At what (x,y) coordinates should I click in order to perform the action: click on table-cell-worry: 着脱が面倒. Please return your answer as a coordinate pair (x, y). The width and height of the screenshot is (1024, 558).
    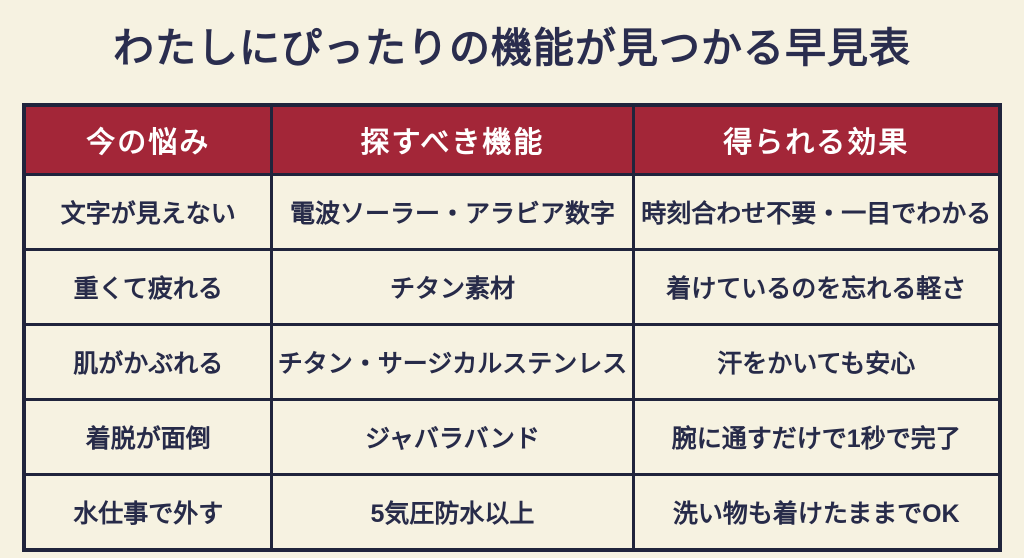
    Looking at the image, I should click on (148, 437).